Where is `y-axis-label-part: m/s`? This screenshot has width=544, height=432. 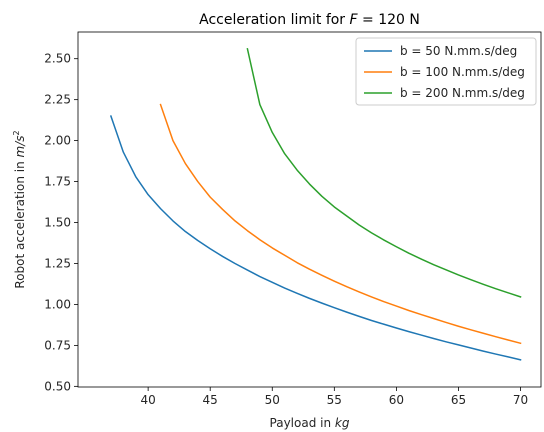 y-axis-label-part: m/s is located at coordinates (20, 147).